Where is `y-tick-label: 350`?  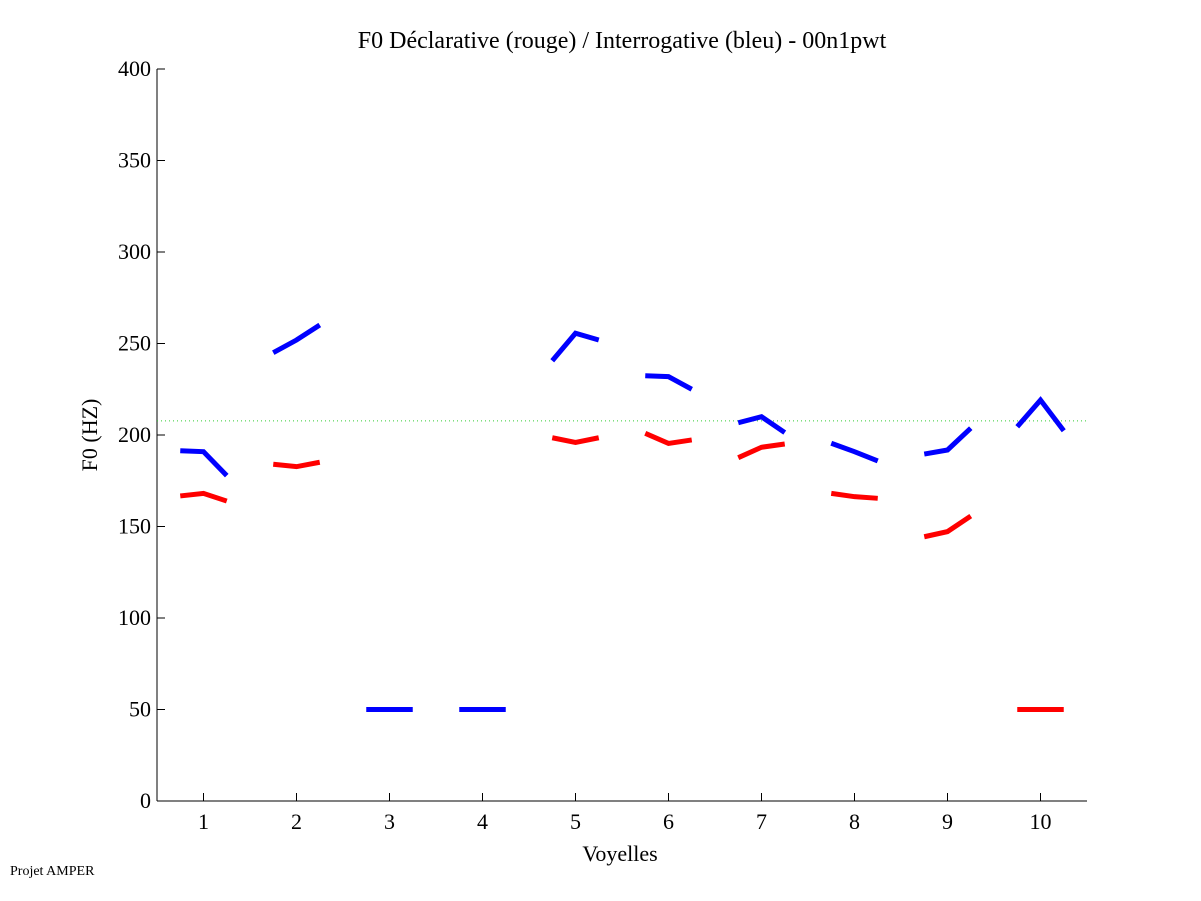 y-tick-label: 350 is located at coordinates (134, 160).